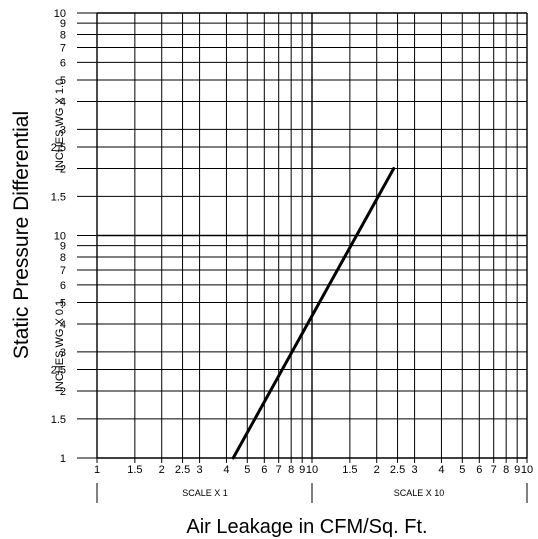  What do you see at coordinates (21, 235) in the screenshot?
I see `y-axis-title: Static Pressure Differential` at bounding box center [21, 235].